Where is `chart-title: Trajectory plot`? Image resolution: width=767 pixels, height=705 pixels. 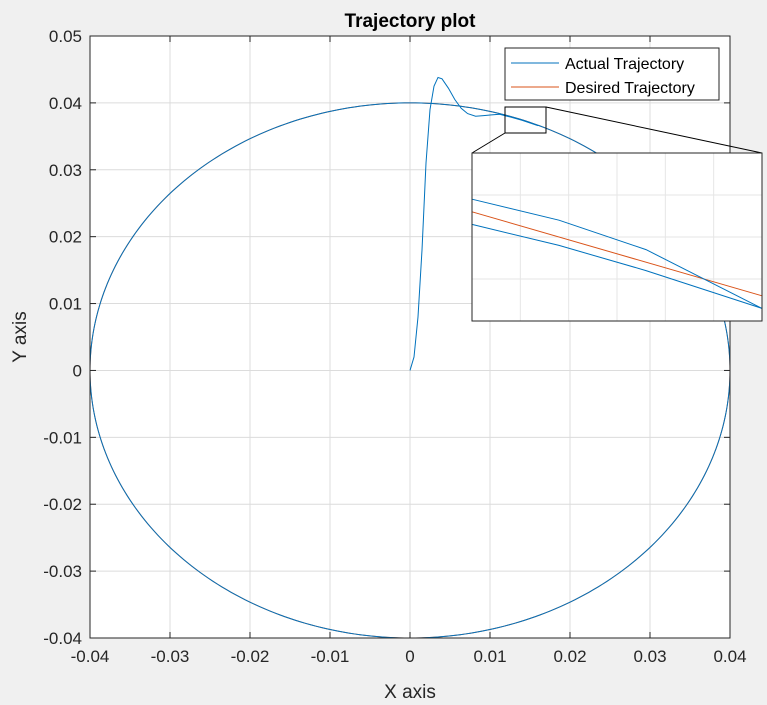 chart-title: Trajectory plot is located at coordinates (411, 21).